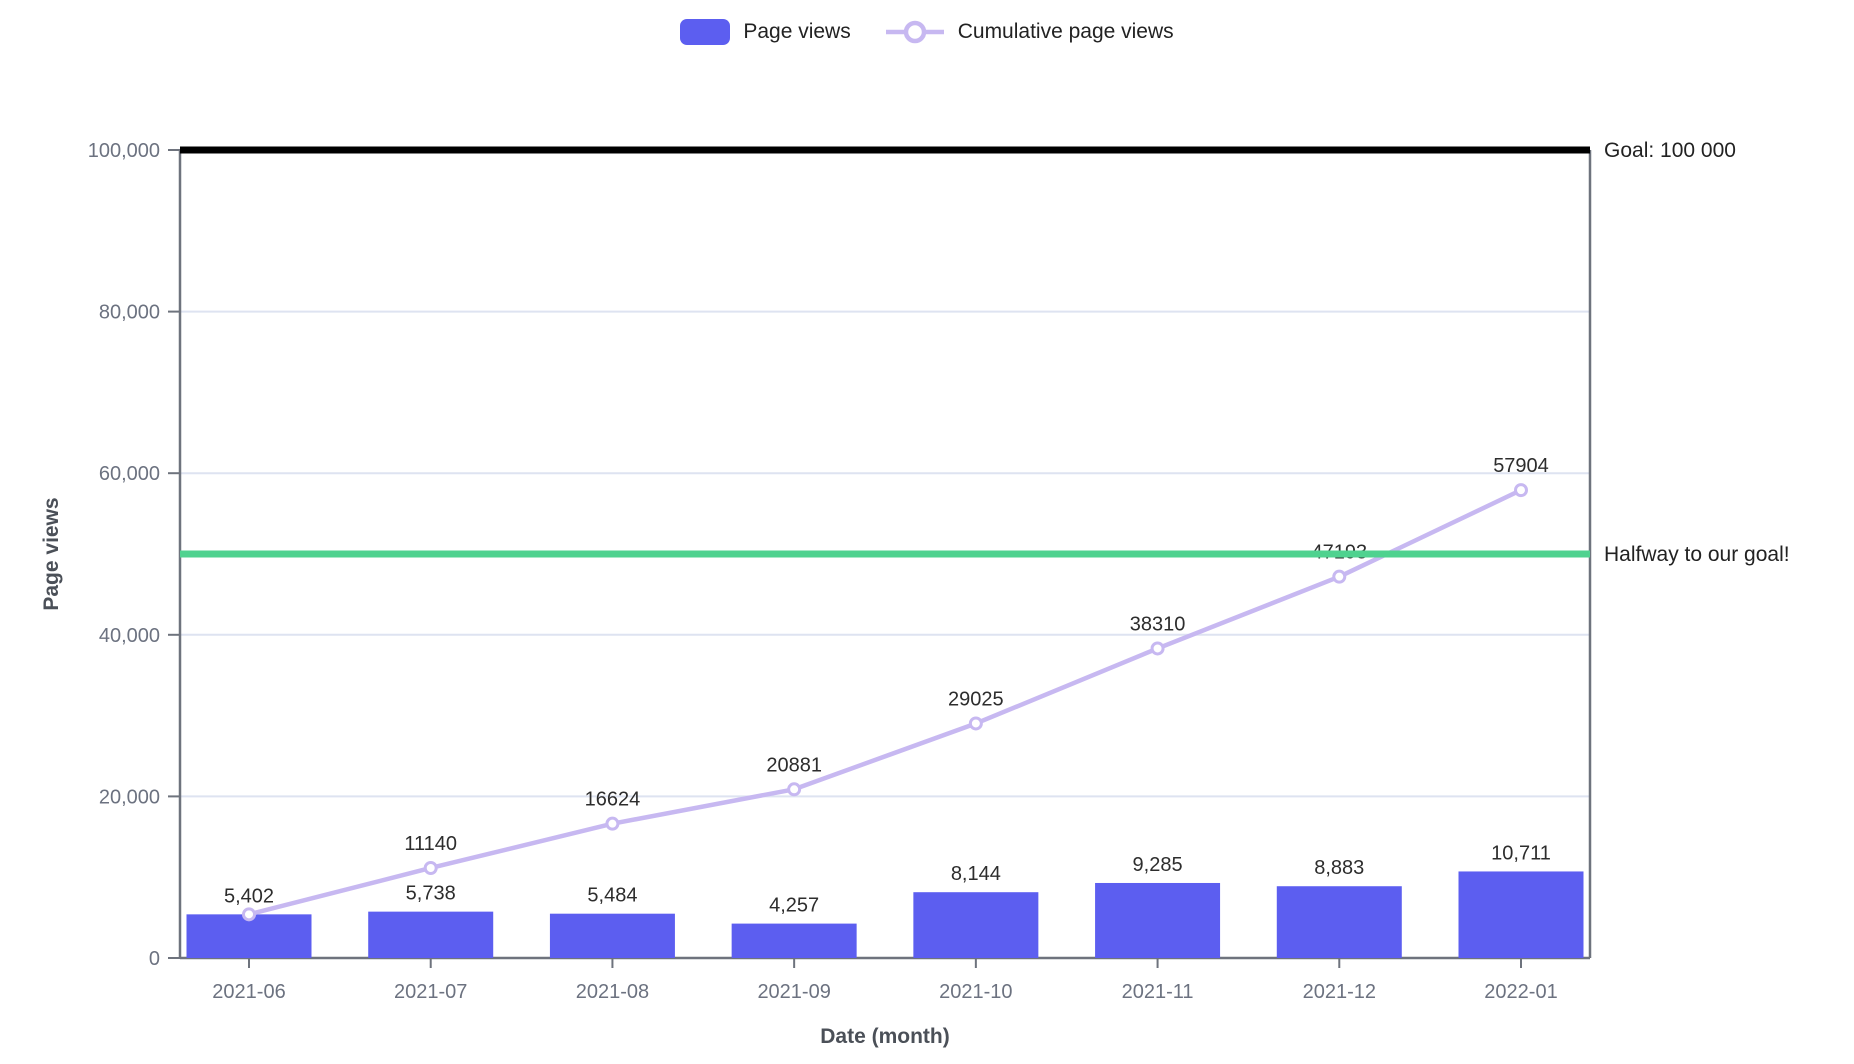 The width and height of the screenshot is (1854, 1064). Describe the element at coordinates (1158, 992) in the screenshot. I see `x-tick-label: 2021-11` at that location.